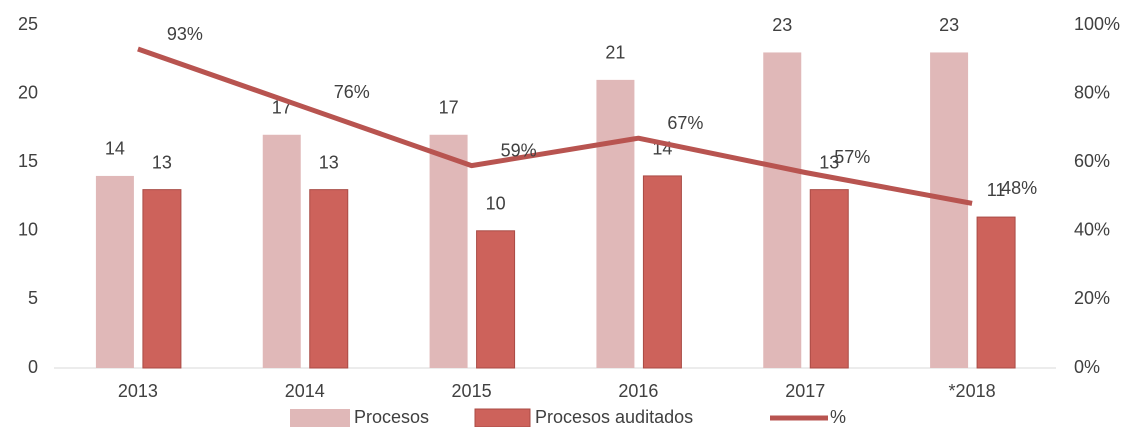  I want to click on y-tick-label: 0, so click(33, 367).